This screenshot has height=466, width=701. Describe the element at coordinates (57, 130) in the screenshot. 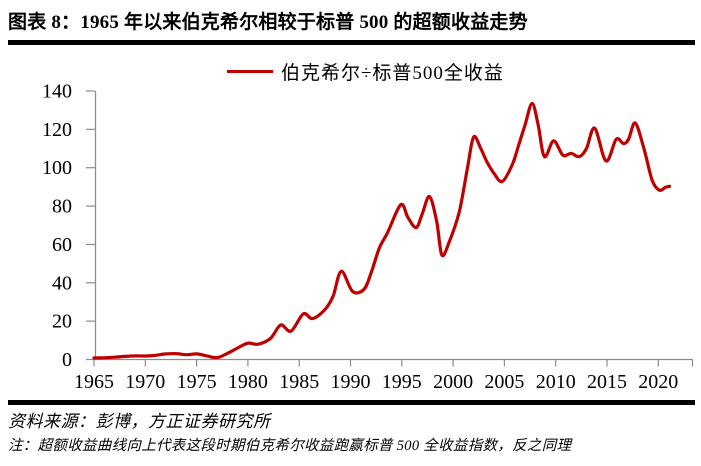

I see `y-tick-label: 120` at that location.